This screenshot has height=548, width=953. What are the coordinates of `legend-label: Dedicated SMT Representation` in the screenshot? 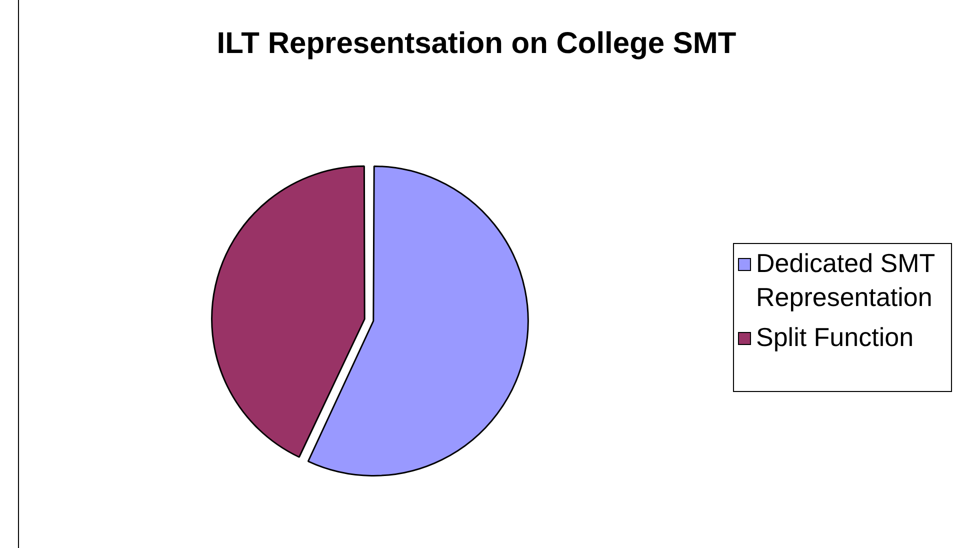 It's located at (846, 280).